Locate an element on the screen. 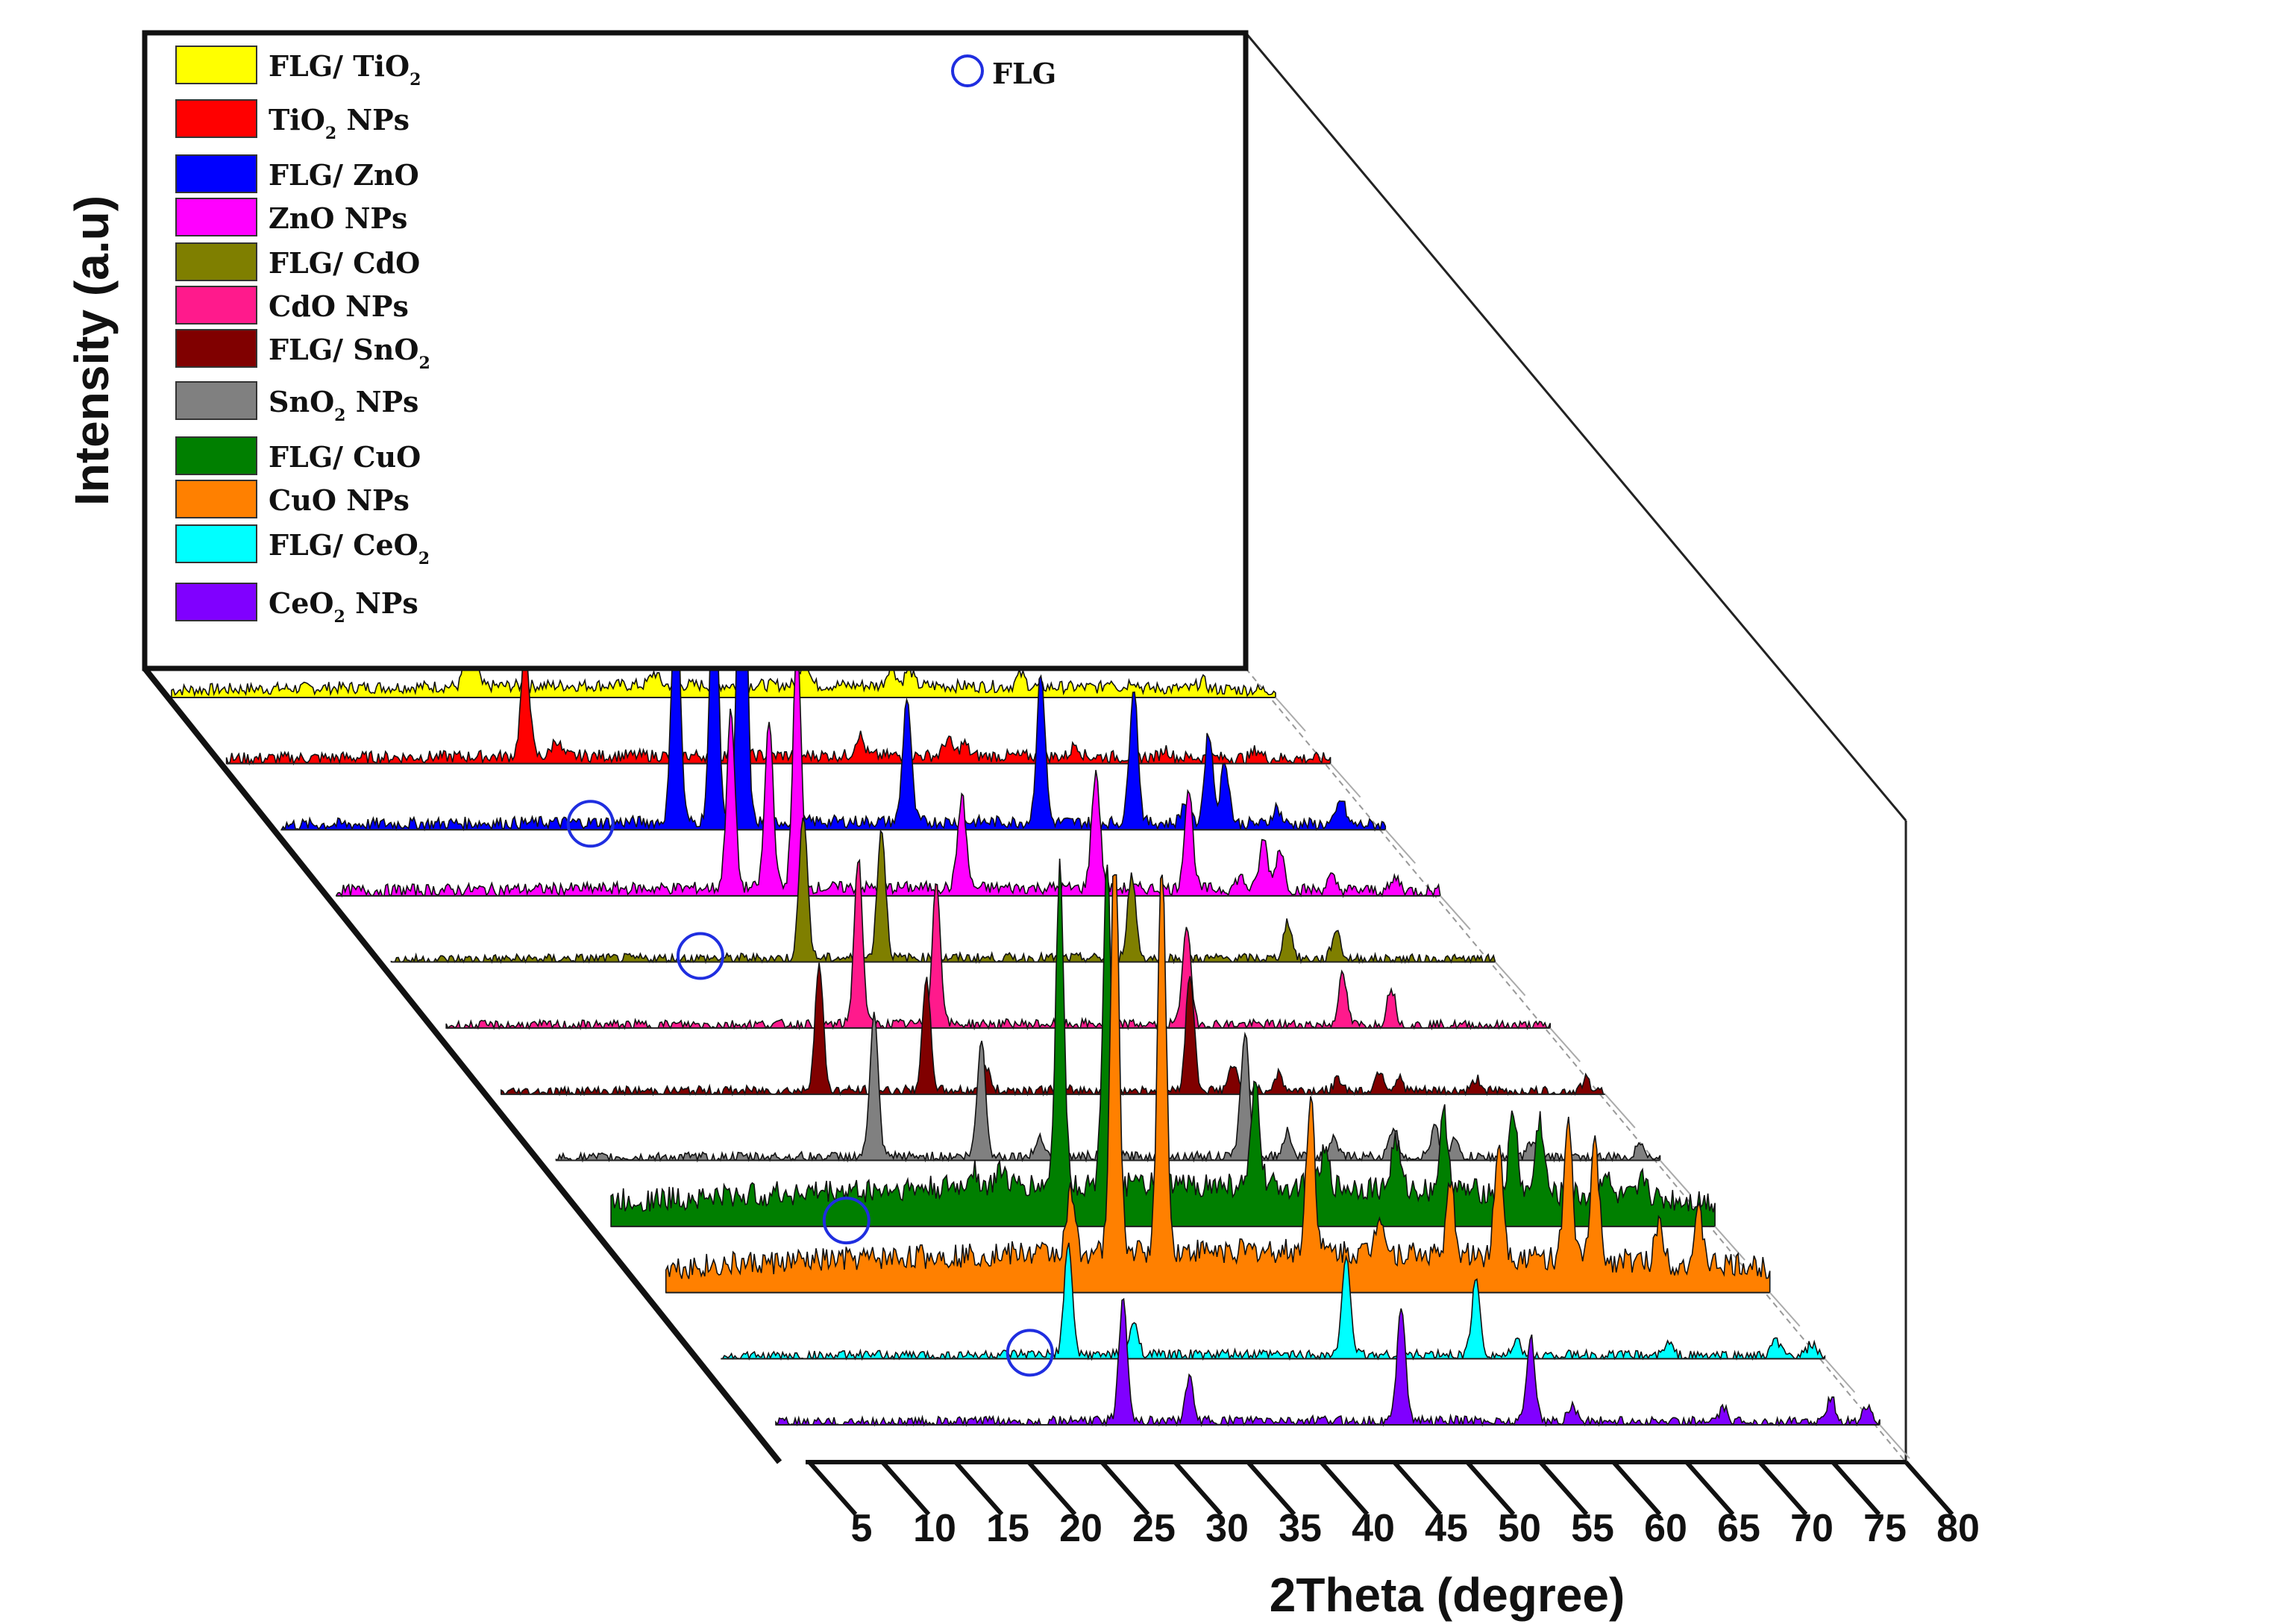 This screenshot has width=2293, height=1624. legend-label-tio2-nps: TiO2 NPs is located at coordinates (339, 123).